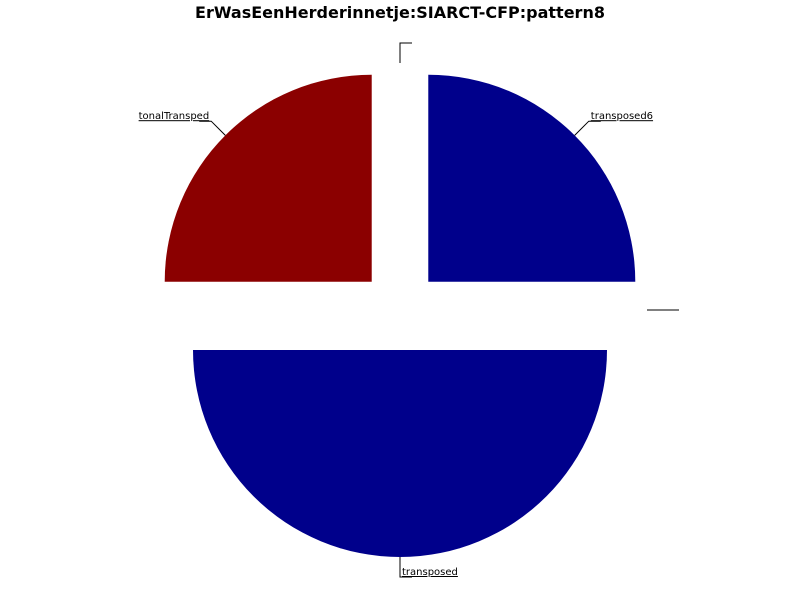 This screenshot has height=600, width=800. What do you see at coordinates (430, 572) in the screenshot?
I see `pie-label-2: transposed` at bounding box center [430, 572].